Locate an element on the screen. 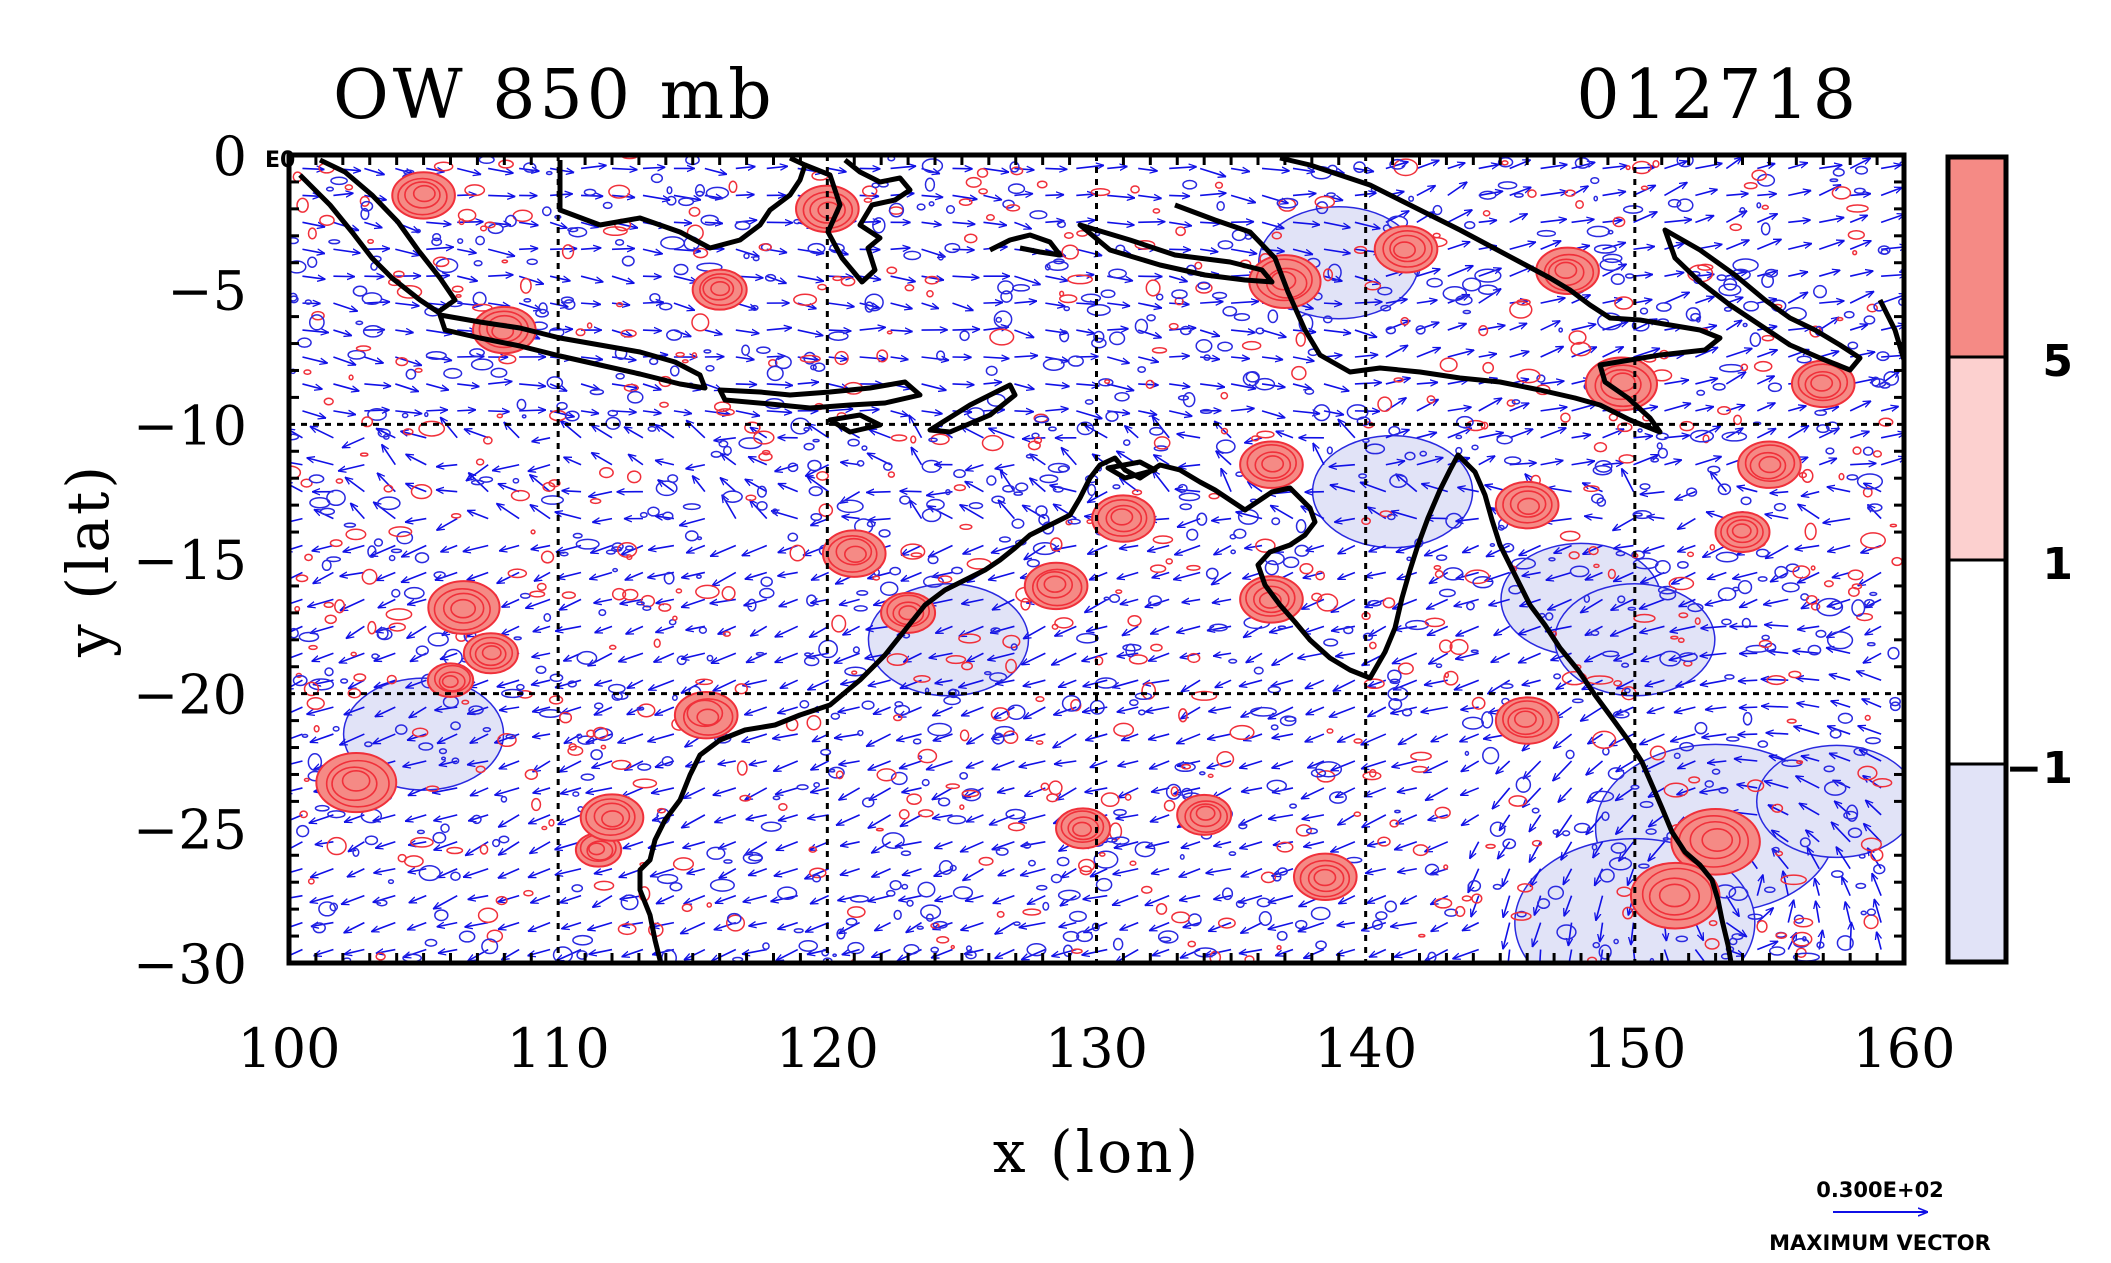 This screenshot has height=1263, width=2111. x-tick-label: 100 is located at coordinates (288, 1048).